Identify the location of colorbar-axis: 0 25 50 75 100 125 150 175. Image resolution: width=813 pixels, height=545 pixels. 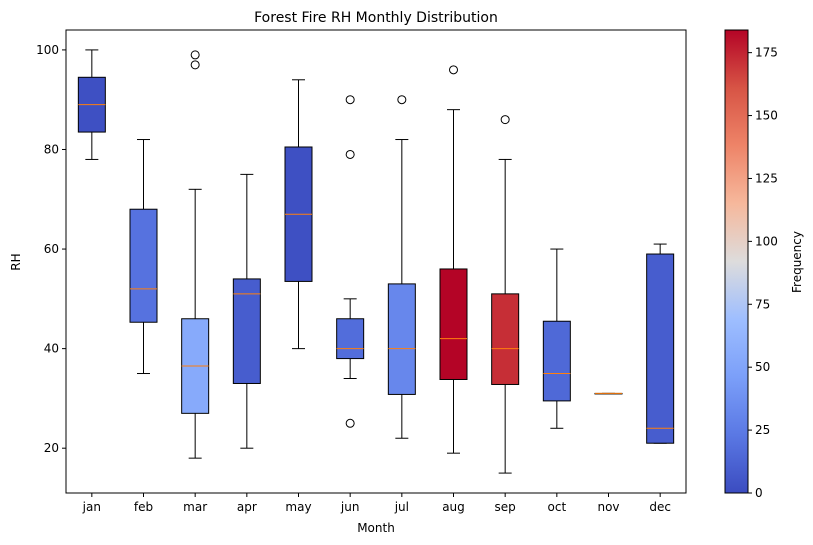
(763, 273).